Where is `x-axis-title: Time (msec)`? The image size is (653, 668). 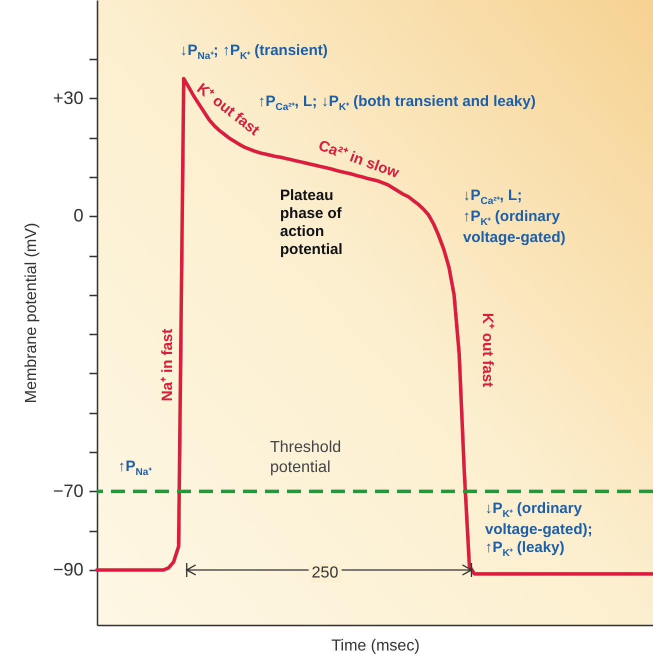
x-axis-title: Time (msec) is located at coordinates (375, 646).